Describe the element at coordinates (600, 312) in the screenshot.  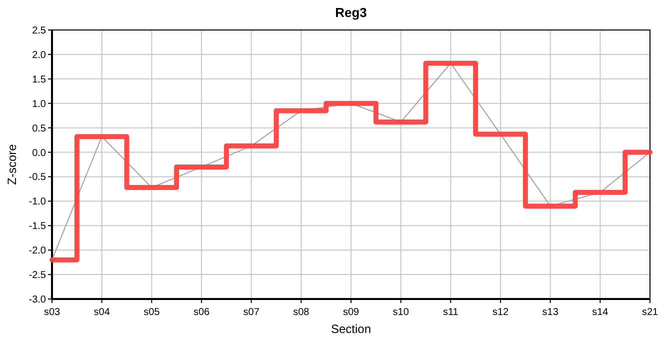
I see `x-tick-label: s14` at that location.